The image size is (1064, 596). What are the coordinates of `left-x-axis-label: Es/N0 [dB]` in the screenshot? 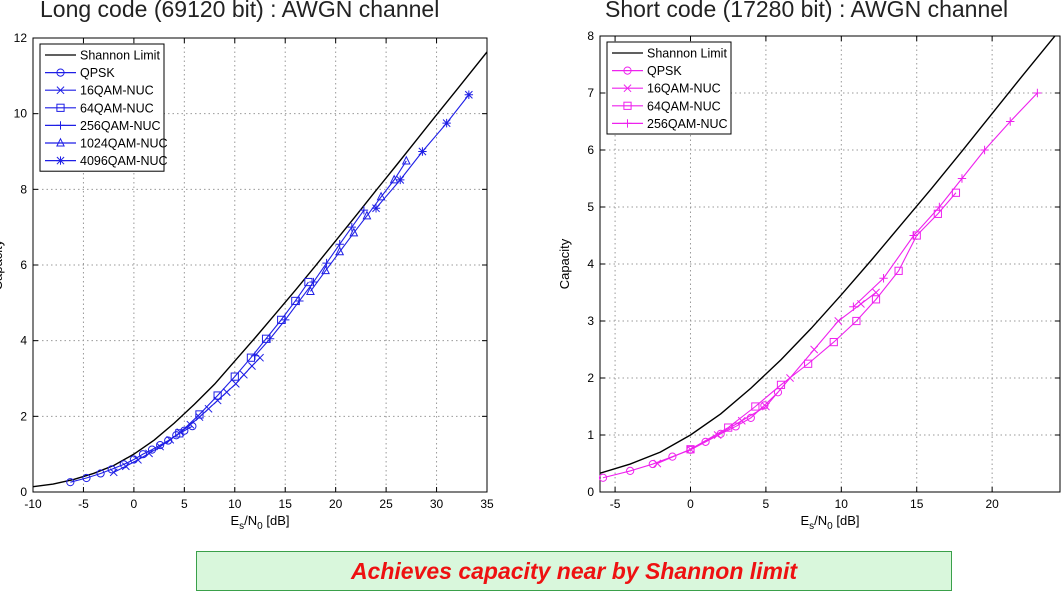 It's located at (260, 522).